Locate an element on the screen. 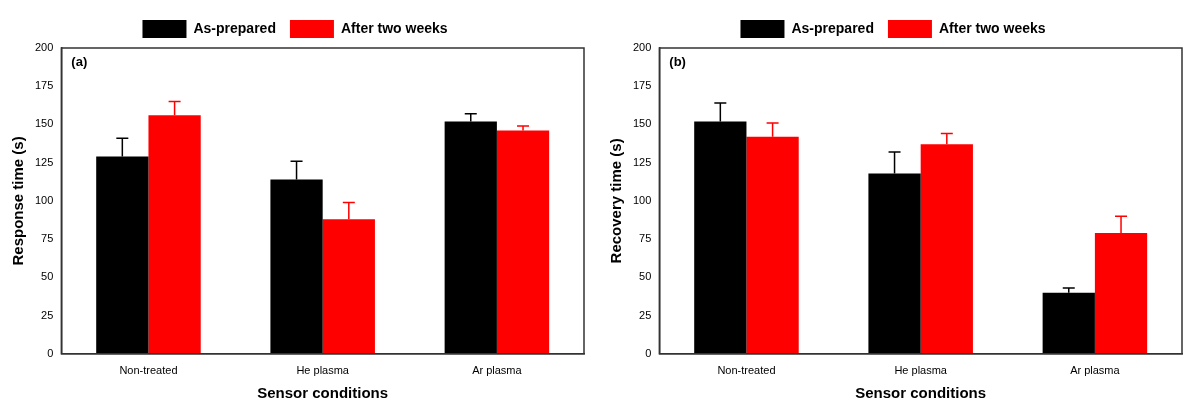  annotation: (b) is located at coordinates (677, 62).